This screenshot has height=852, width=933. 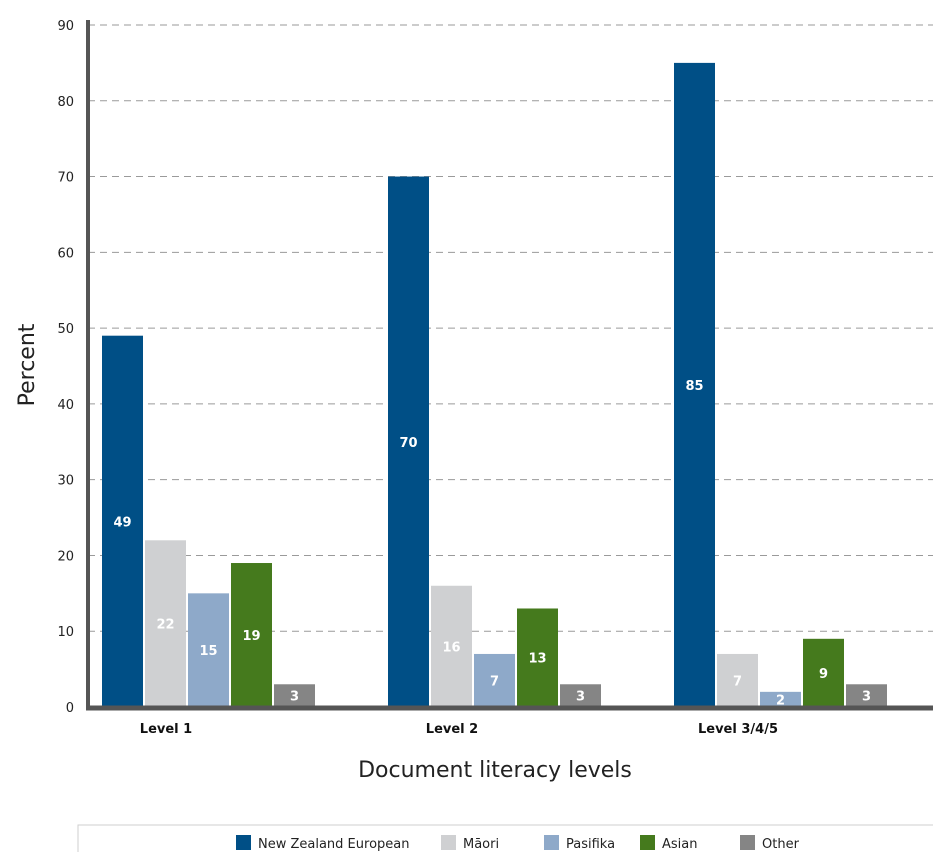 I want to click on data-label: 70, so click(x=408, y=443).